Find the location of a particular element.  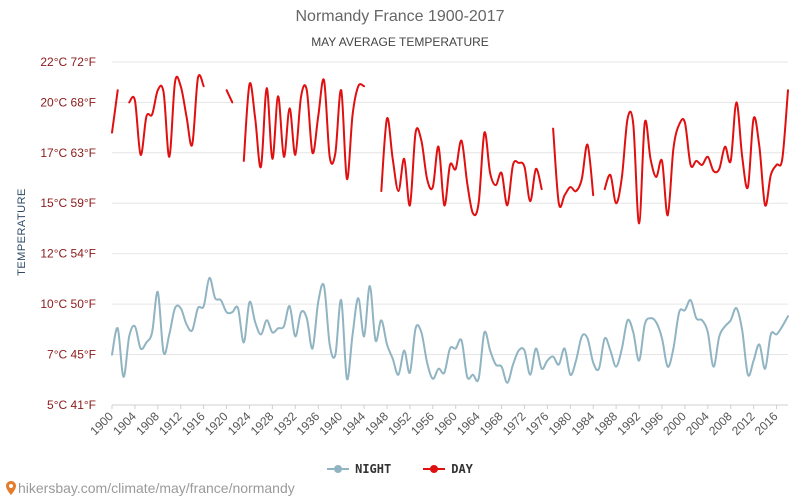

y-tick-label: 22°C 72°F is located at coordinates (68, 62).